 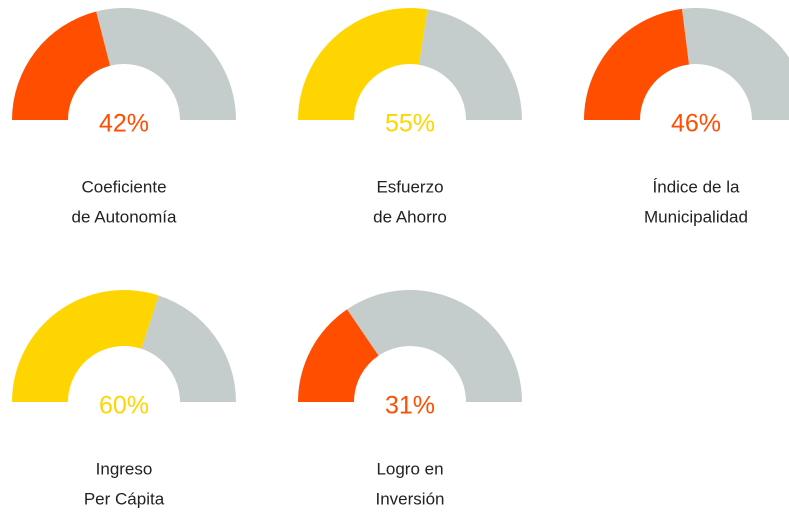 What do you see at coordinates (124, 406) in the screenshot?
I see `gauge-value-label: 60%` at bounding box center [124, 406].